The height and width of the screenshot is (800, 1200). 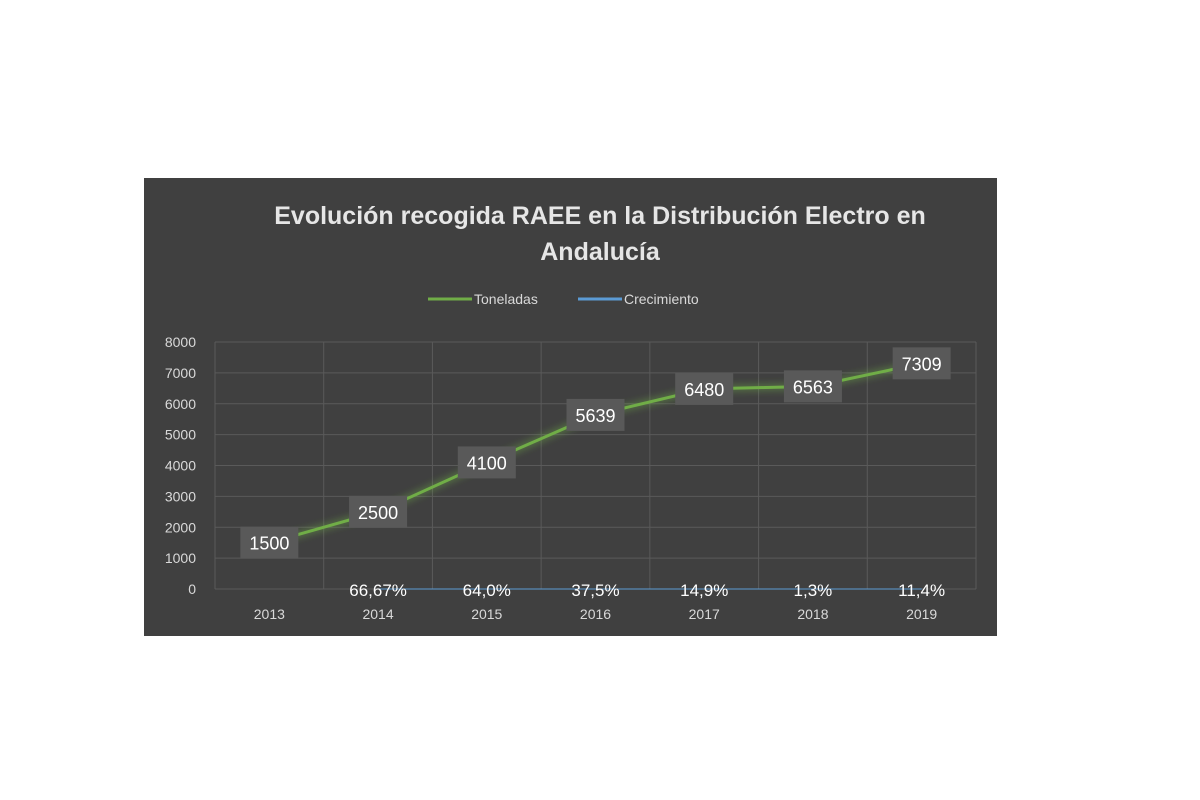 I want to click on y-tick-label: 0, so click(x=192, y=589).